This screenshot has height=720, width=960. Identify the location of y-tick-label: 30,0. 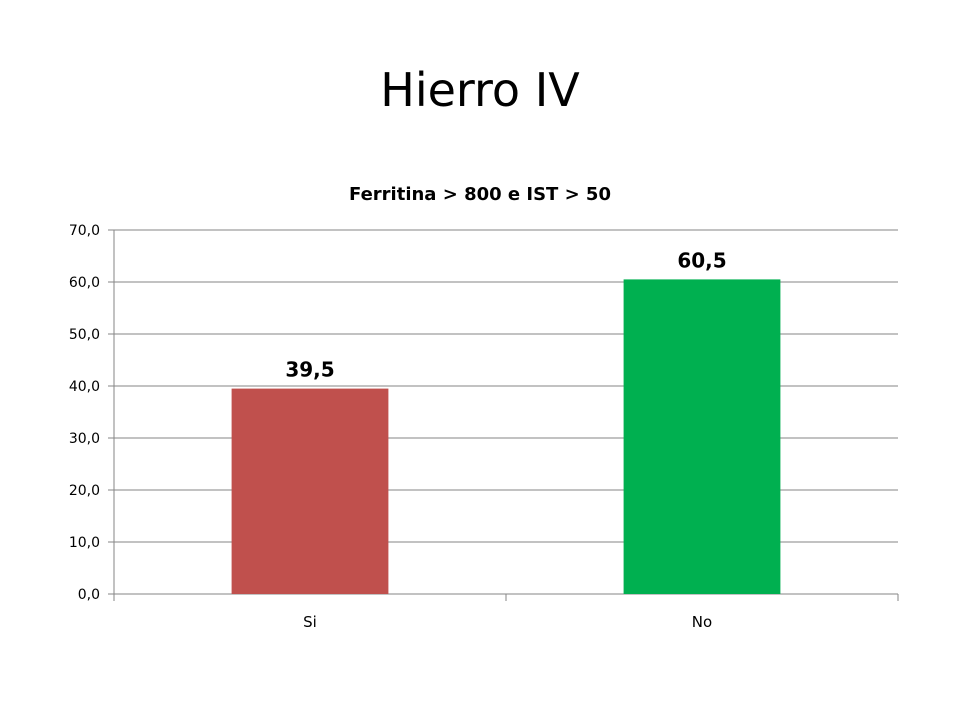
(84, 439).